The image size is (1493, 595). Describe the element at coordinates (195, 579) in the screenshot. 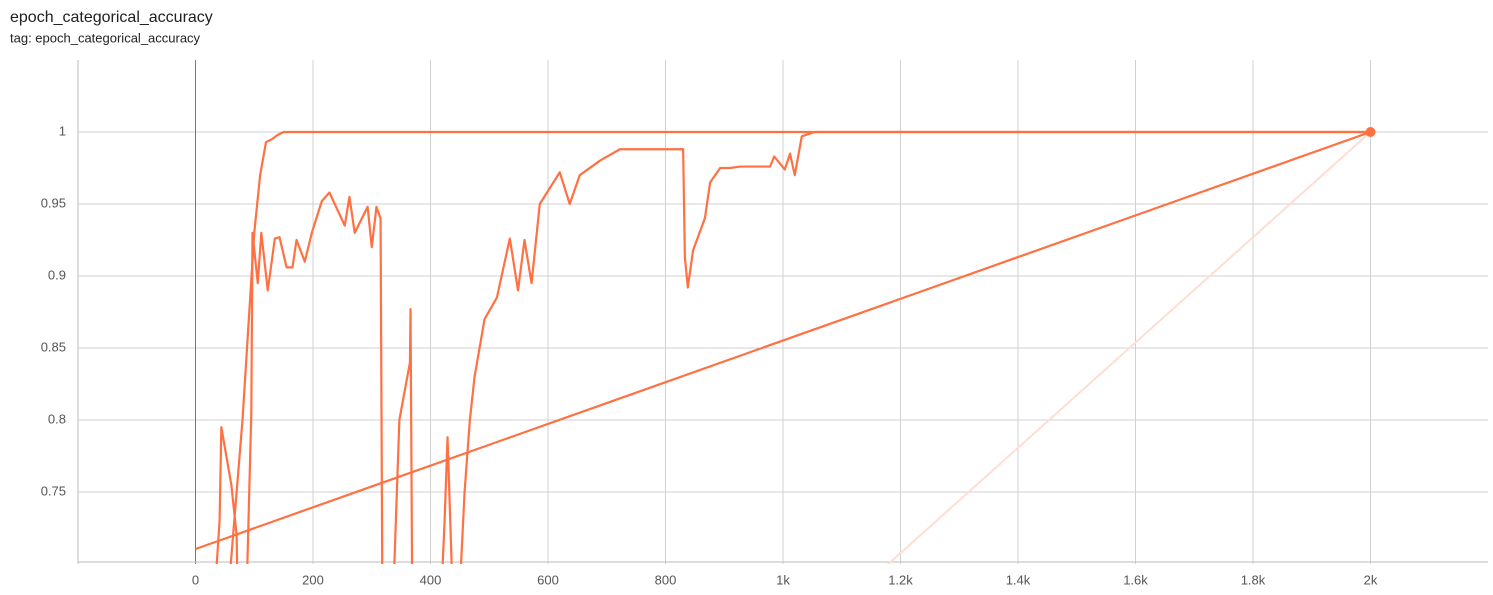

I see `x-tick-label: 0` at that location.